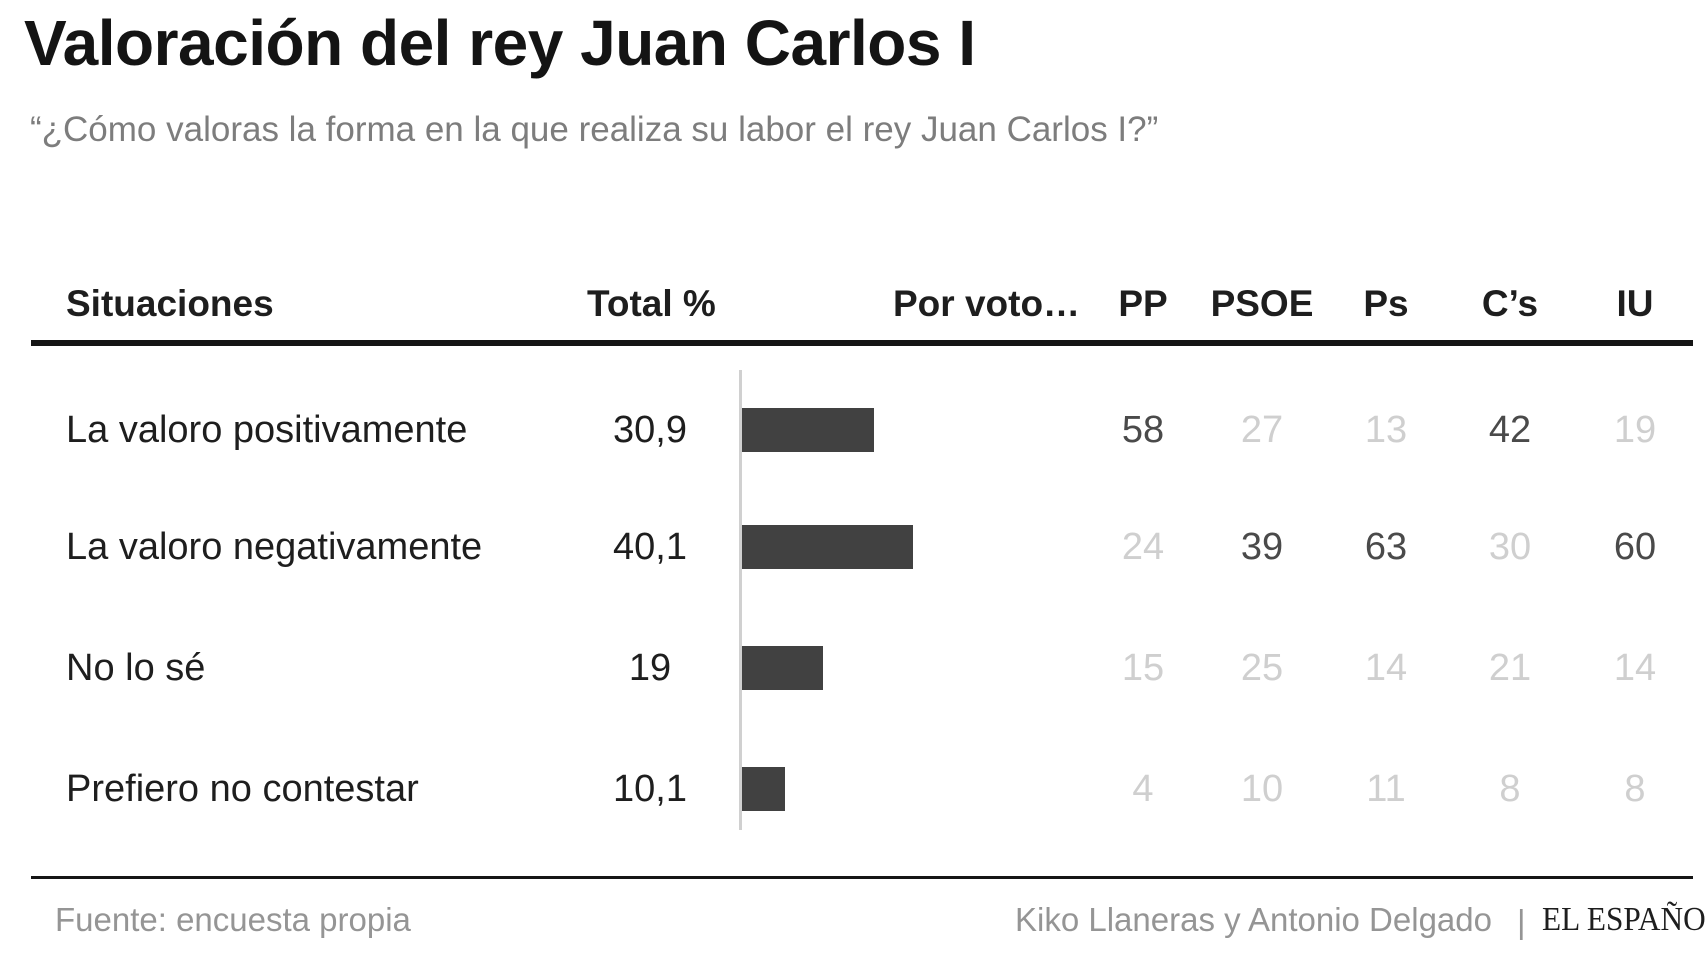 The height and width of the screenshot is (966, 1706). Describe the element at coordinates (740, 600) in the screenshot. I see `bar-axis-line` at that location.